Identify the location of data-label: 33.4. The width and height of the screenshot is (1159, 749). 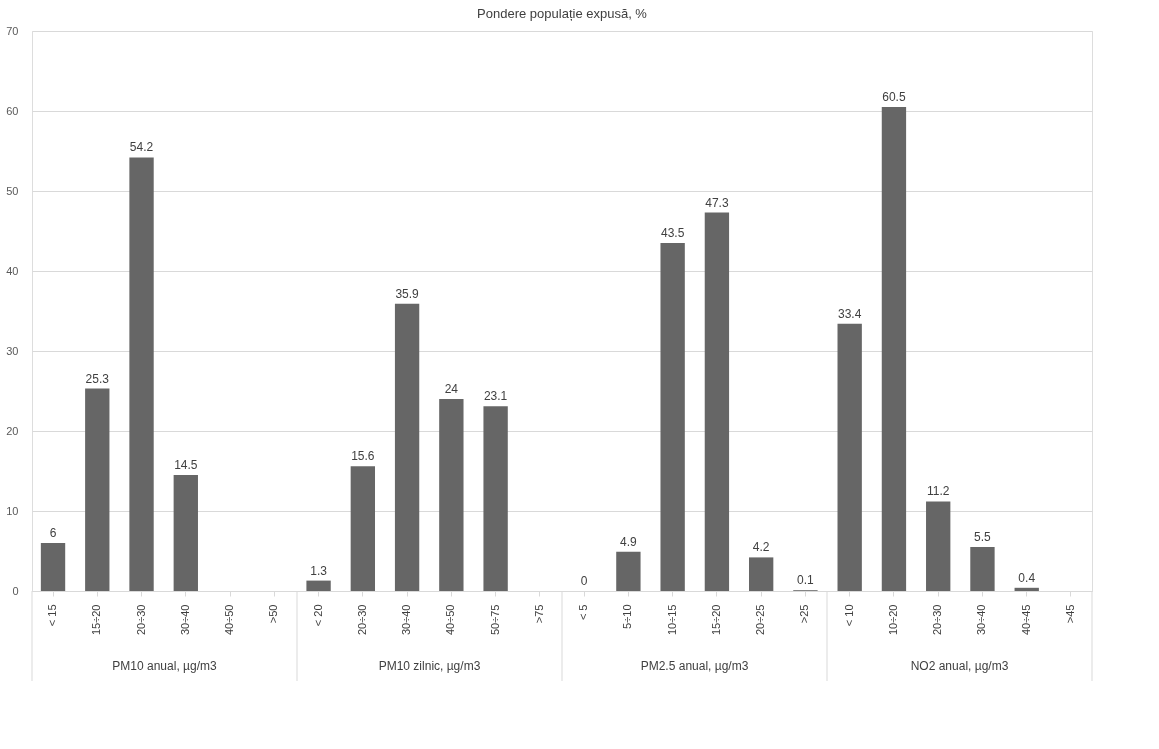
(850, 313).